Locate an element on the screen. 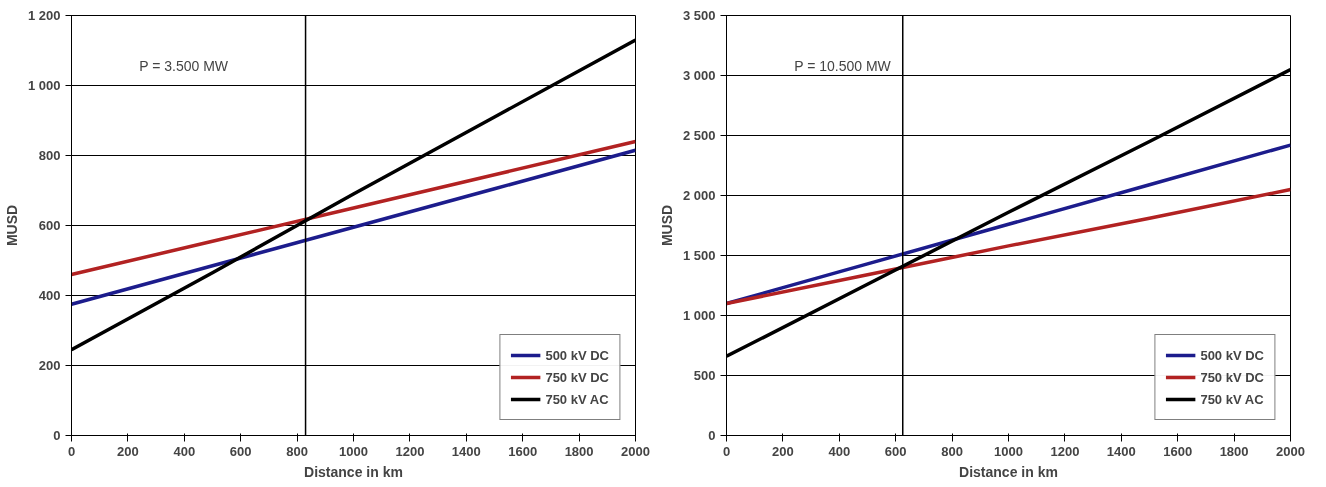  y-tick-label: 1 500 is located at coordinates (699, 255).